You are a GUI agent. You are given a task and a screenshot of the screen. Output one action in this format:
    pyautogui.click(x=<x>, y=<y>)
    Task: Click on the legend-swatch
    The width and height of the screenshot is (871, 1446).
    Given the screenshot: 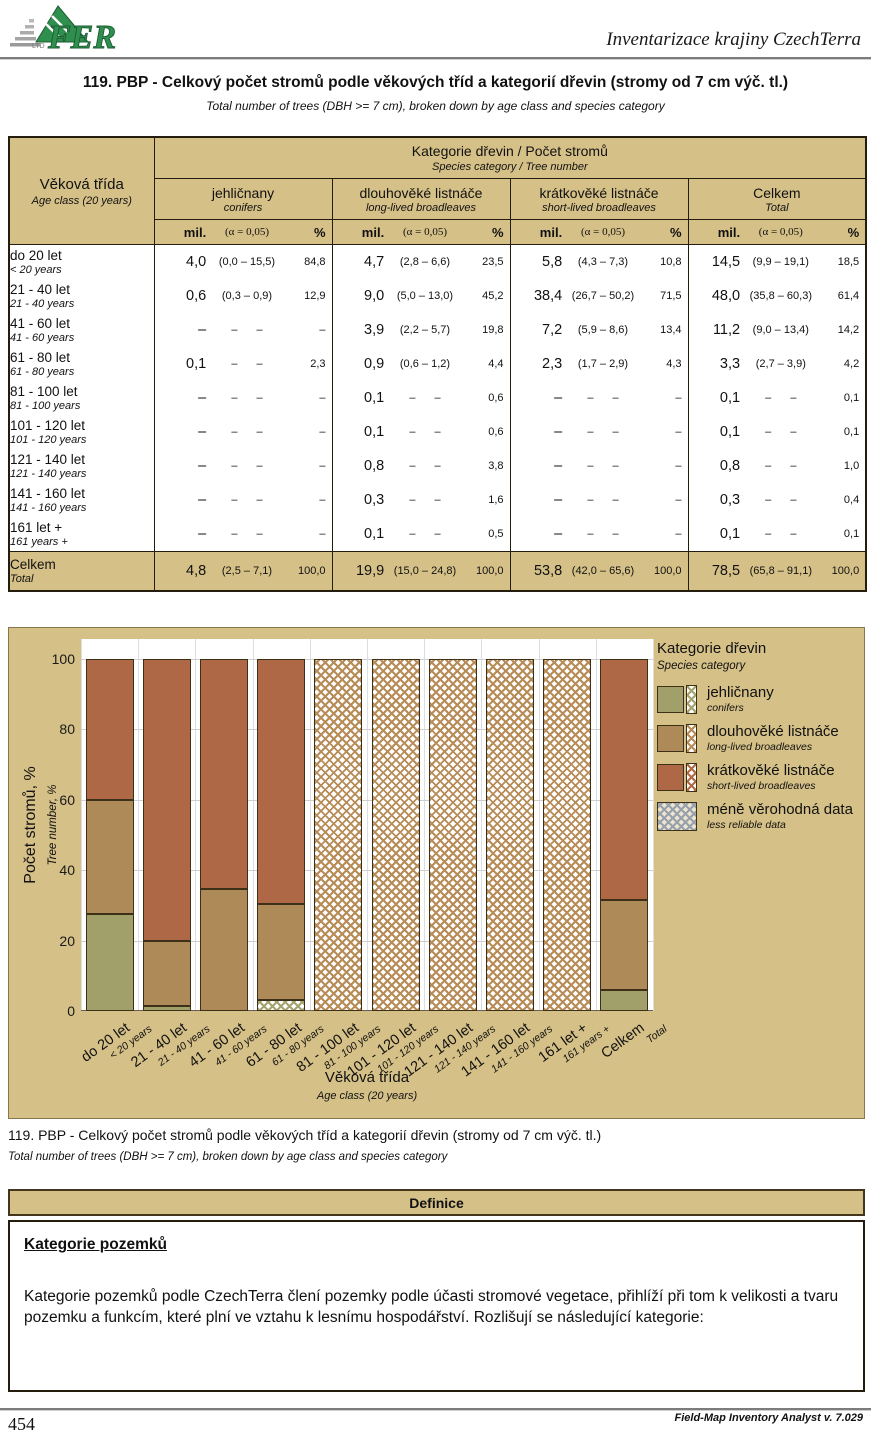 What is the action you would take?
    pyautogui.click(x=670, y=777)
    